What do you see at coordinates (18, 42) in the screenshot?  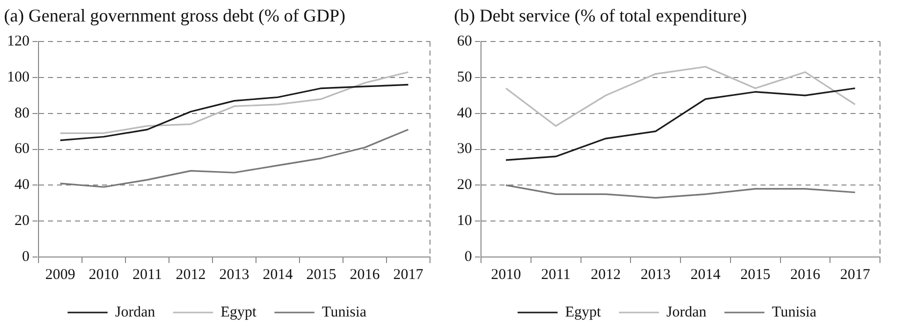 I see `y-tick-label: 120` at bounding box center [18, 42].